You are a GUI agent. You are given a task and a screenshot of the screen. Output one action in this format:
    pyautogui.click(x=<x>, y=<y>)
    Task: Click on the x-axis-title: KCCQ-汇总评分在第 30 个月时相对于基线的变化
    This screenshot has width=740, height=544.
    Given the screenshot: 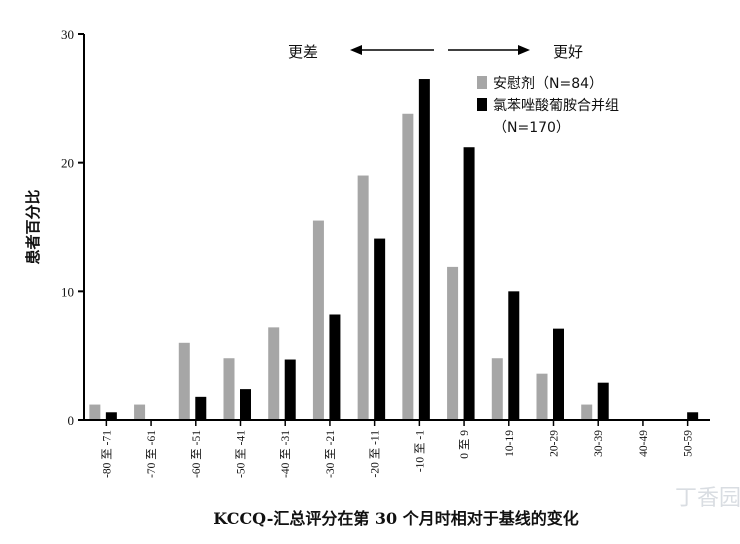 What is the action you would take?
    pyautogui.click(x=396, y=518)
    